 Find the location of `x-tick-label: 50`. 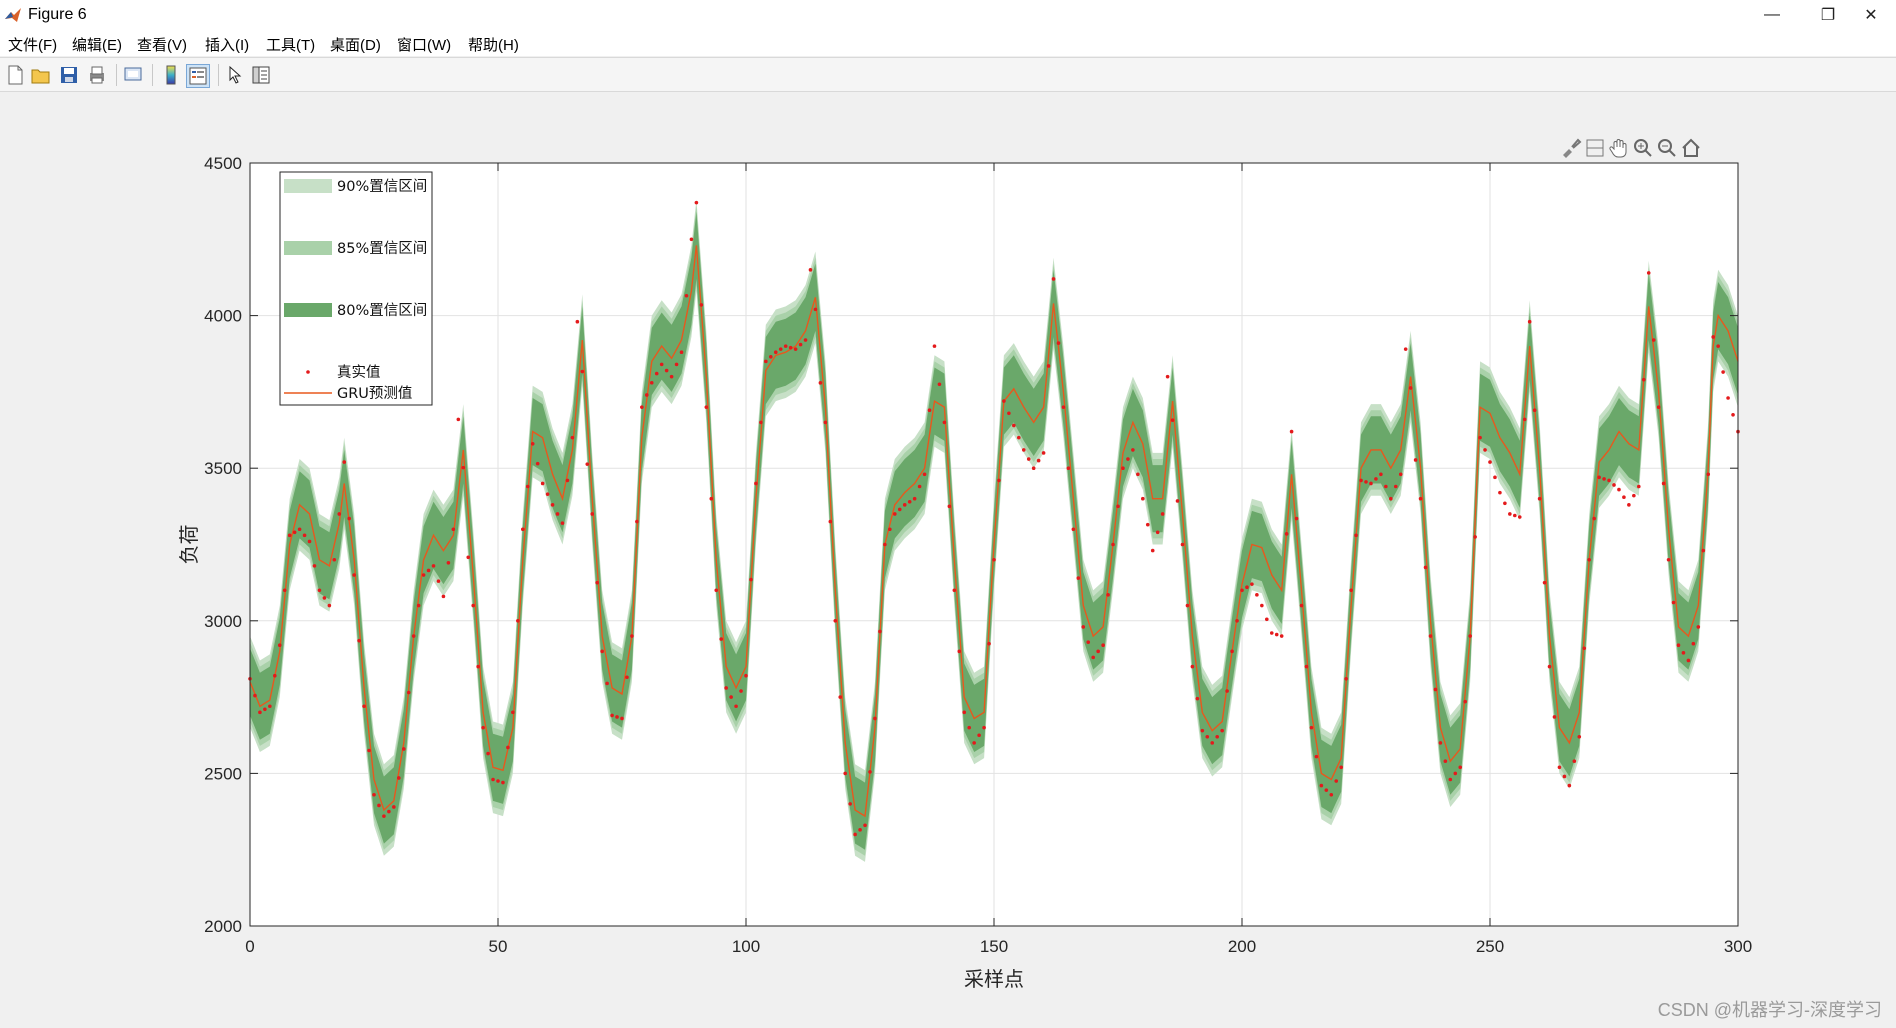

x-tick-label: 50 is located at coordinates (498, 946).